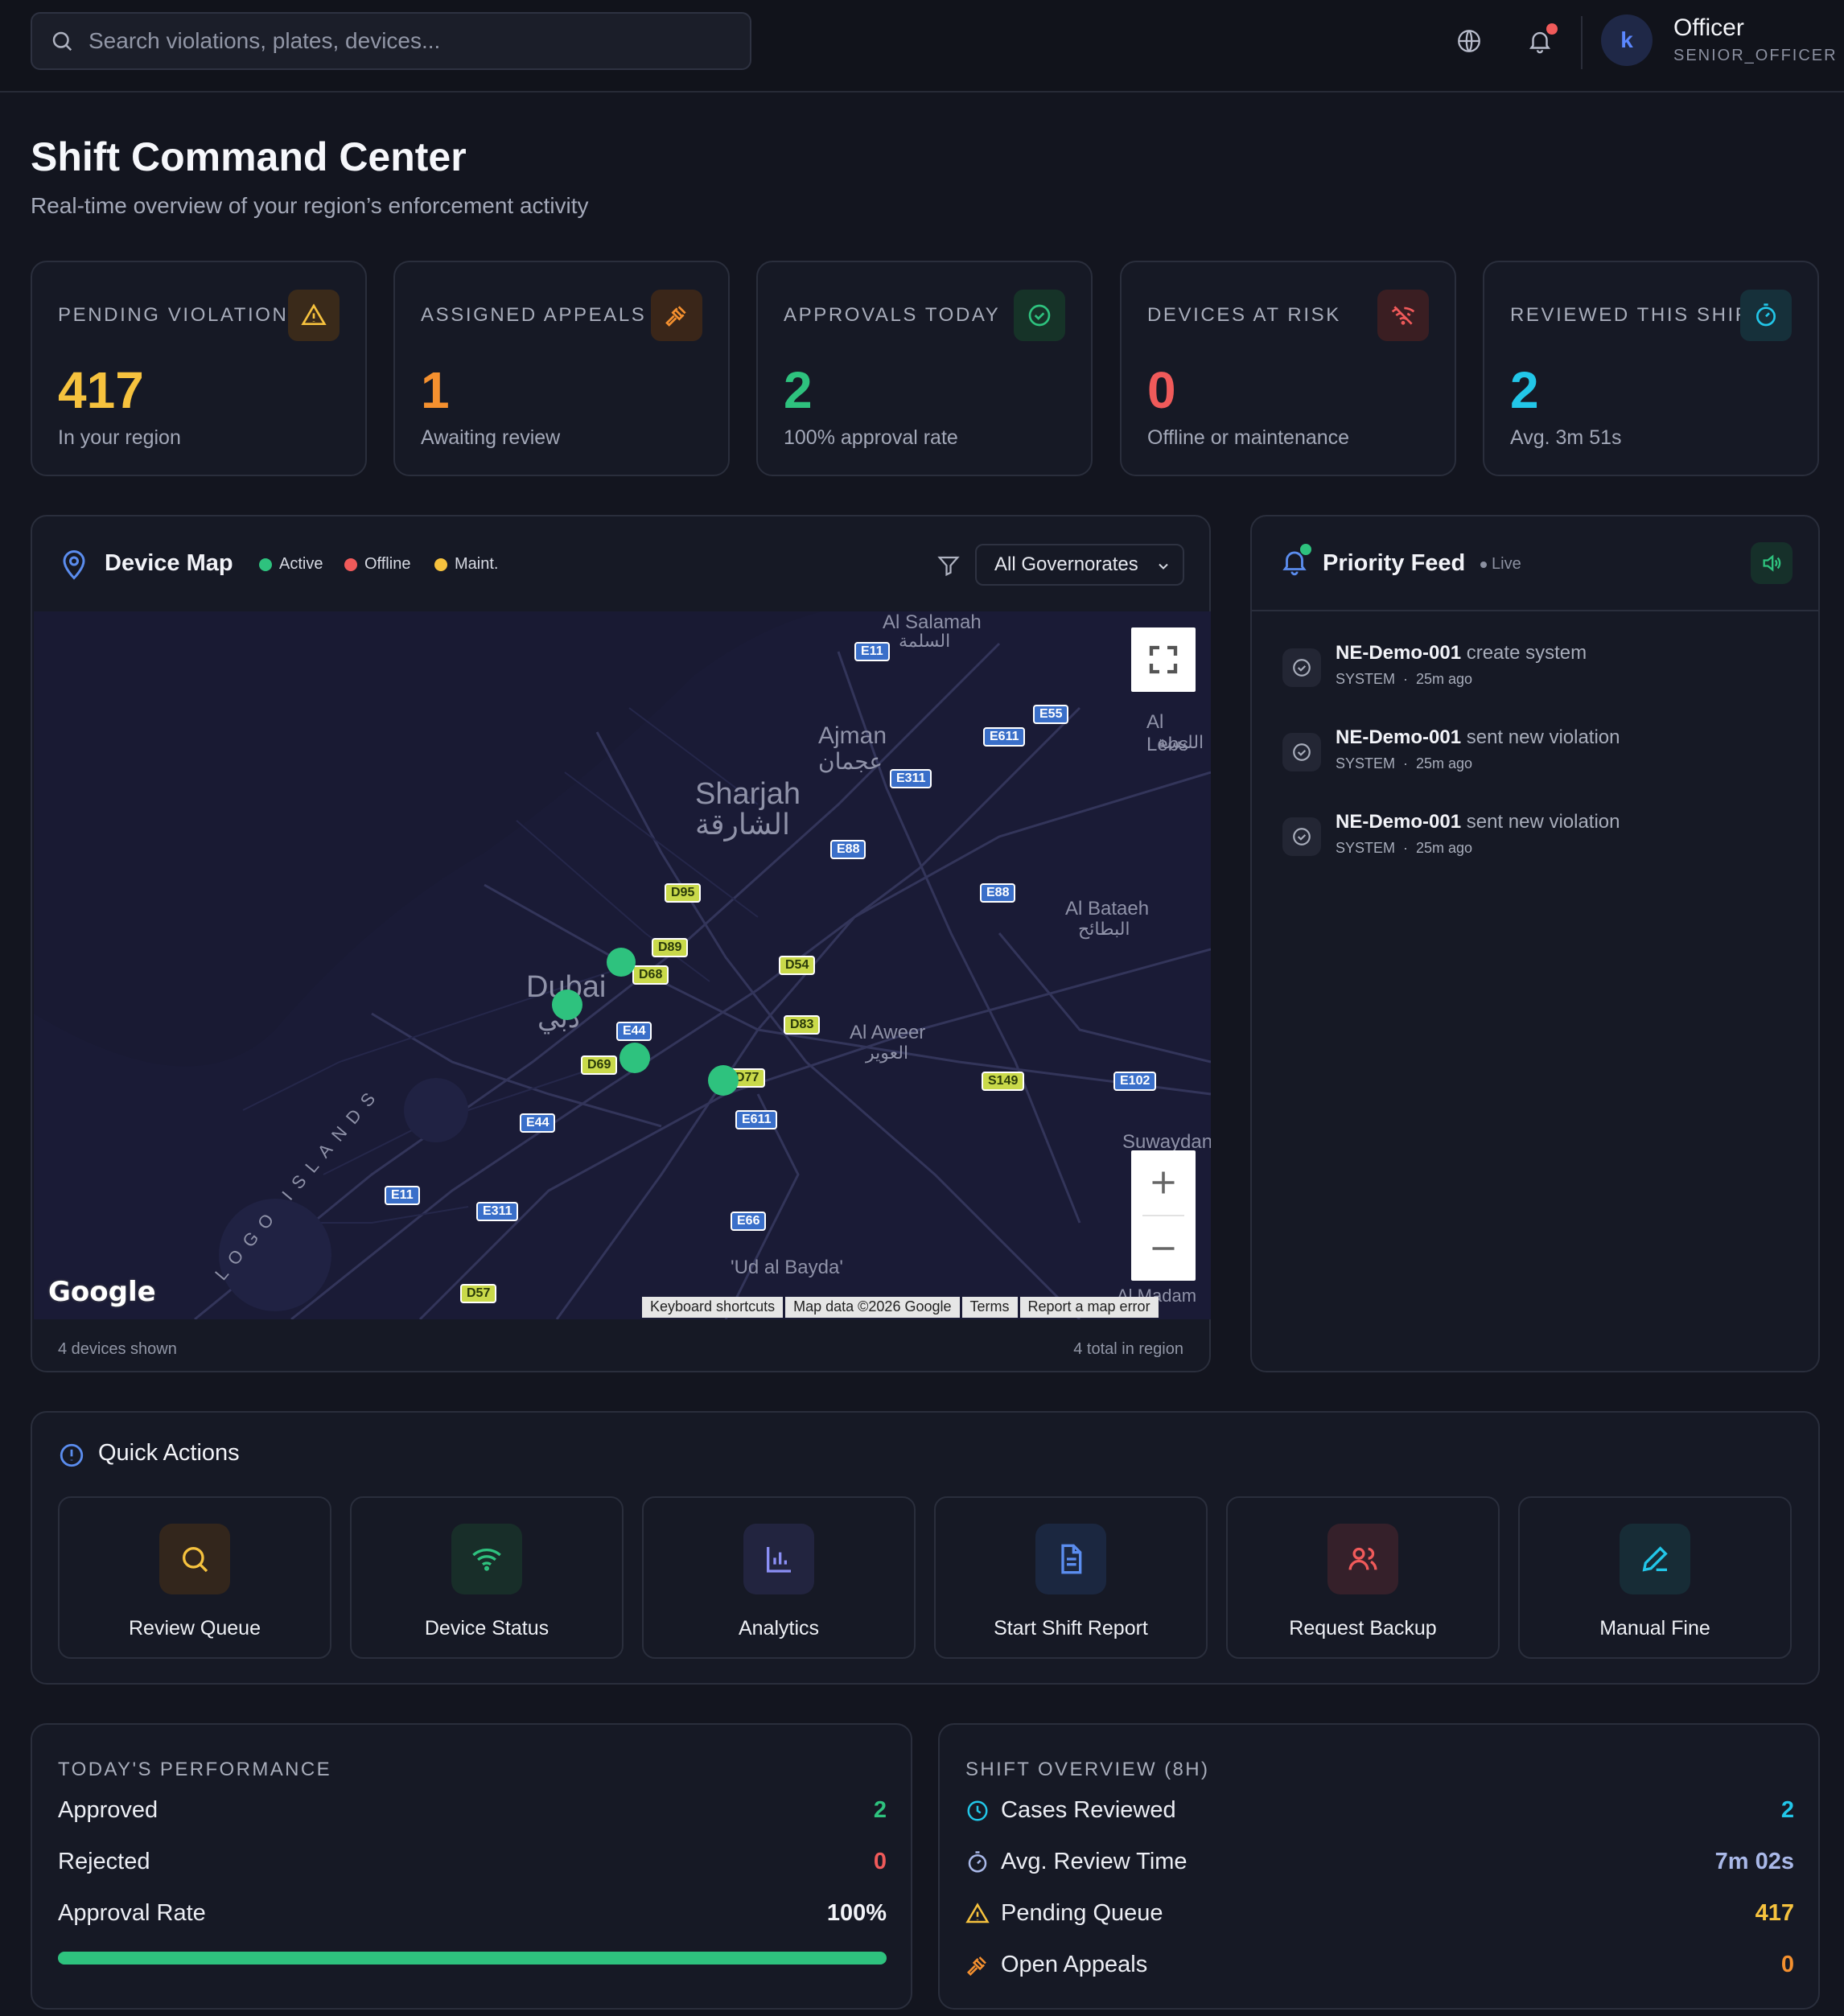 The height and width of the screenshot is (2016, 1844). Describe the element at coordinates (394, 41) in the screenshot. I see `search-input` at that location.